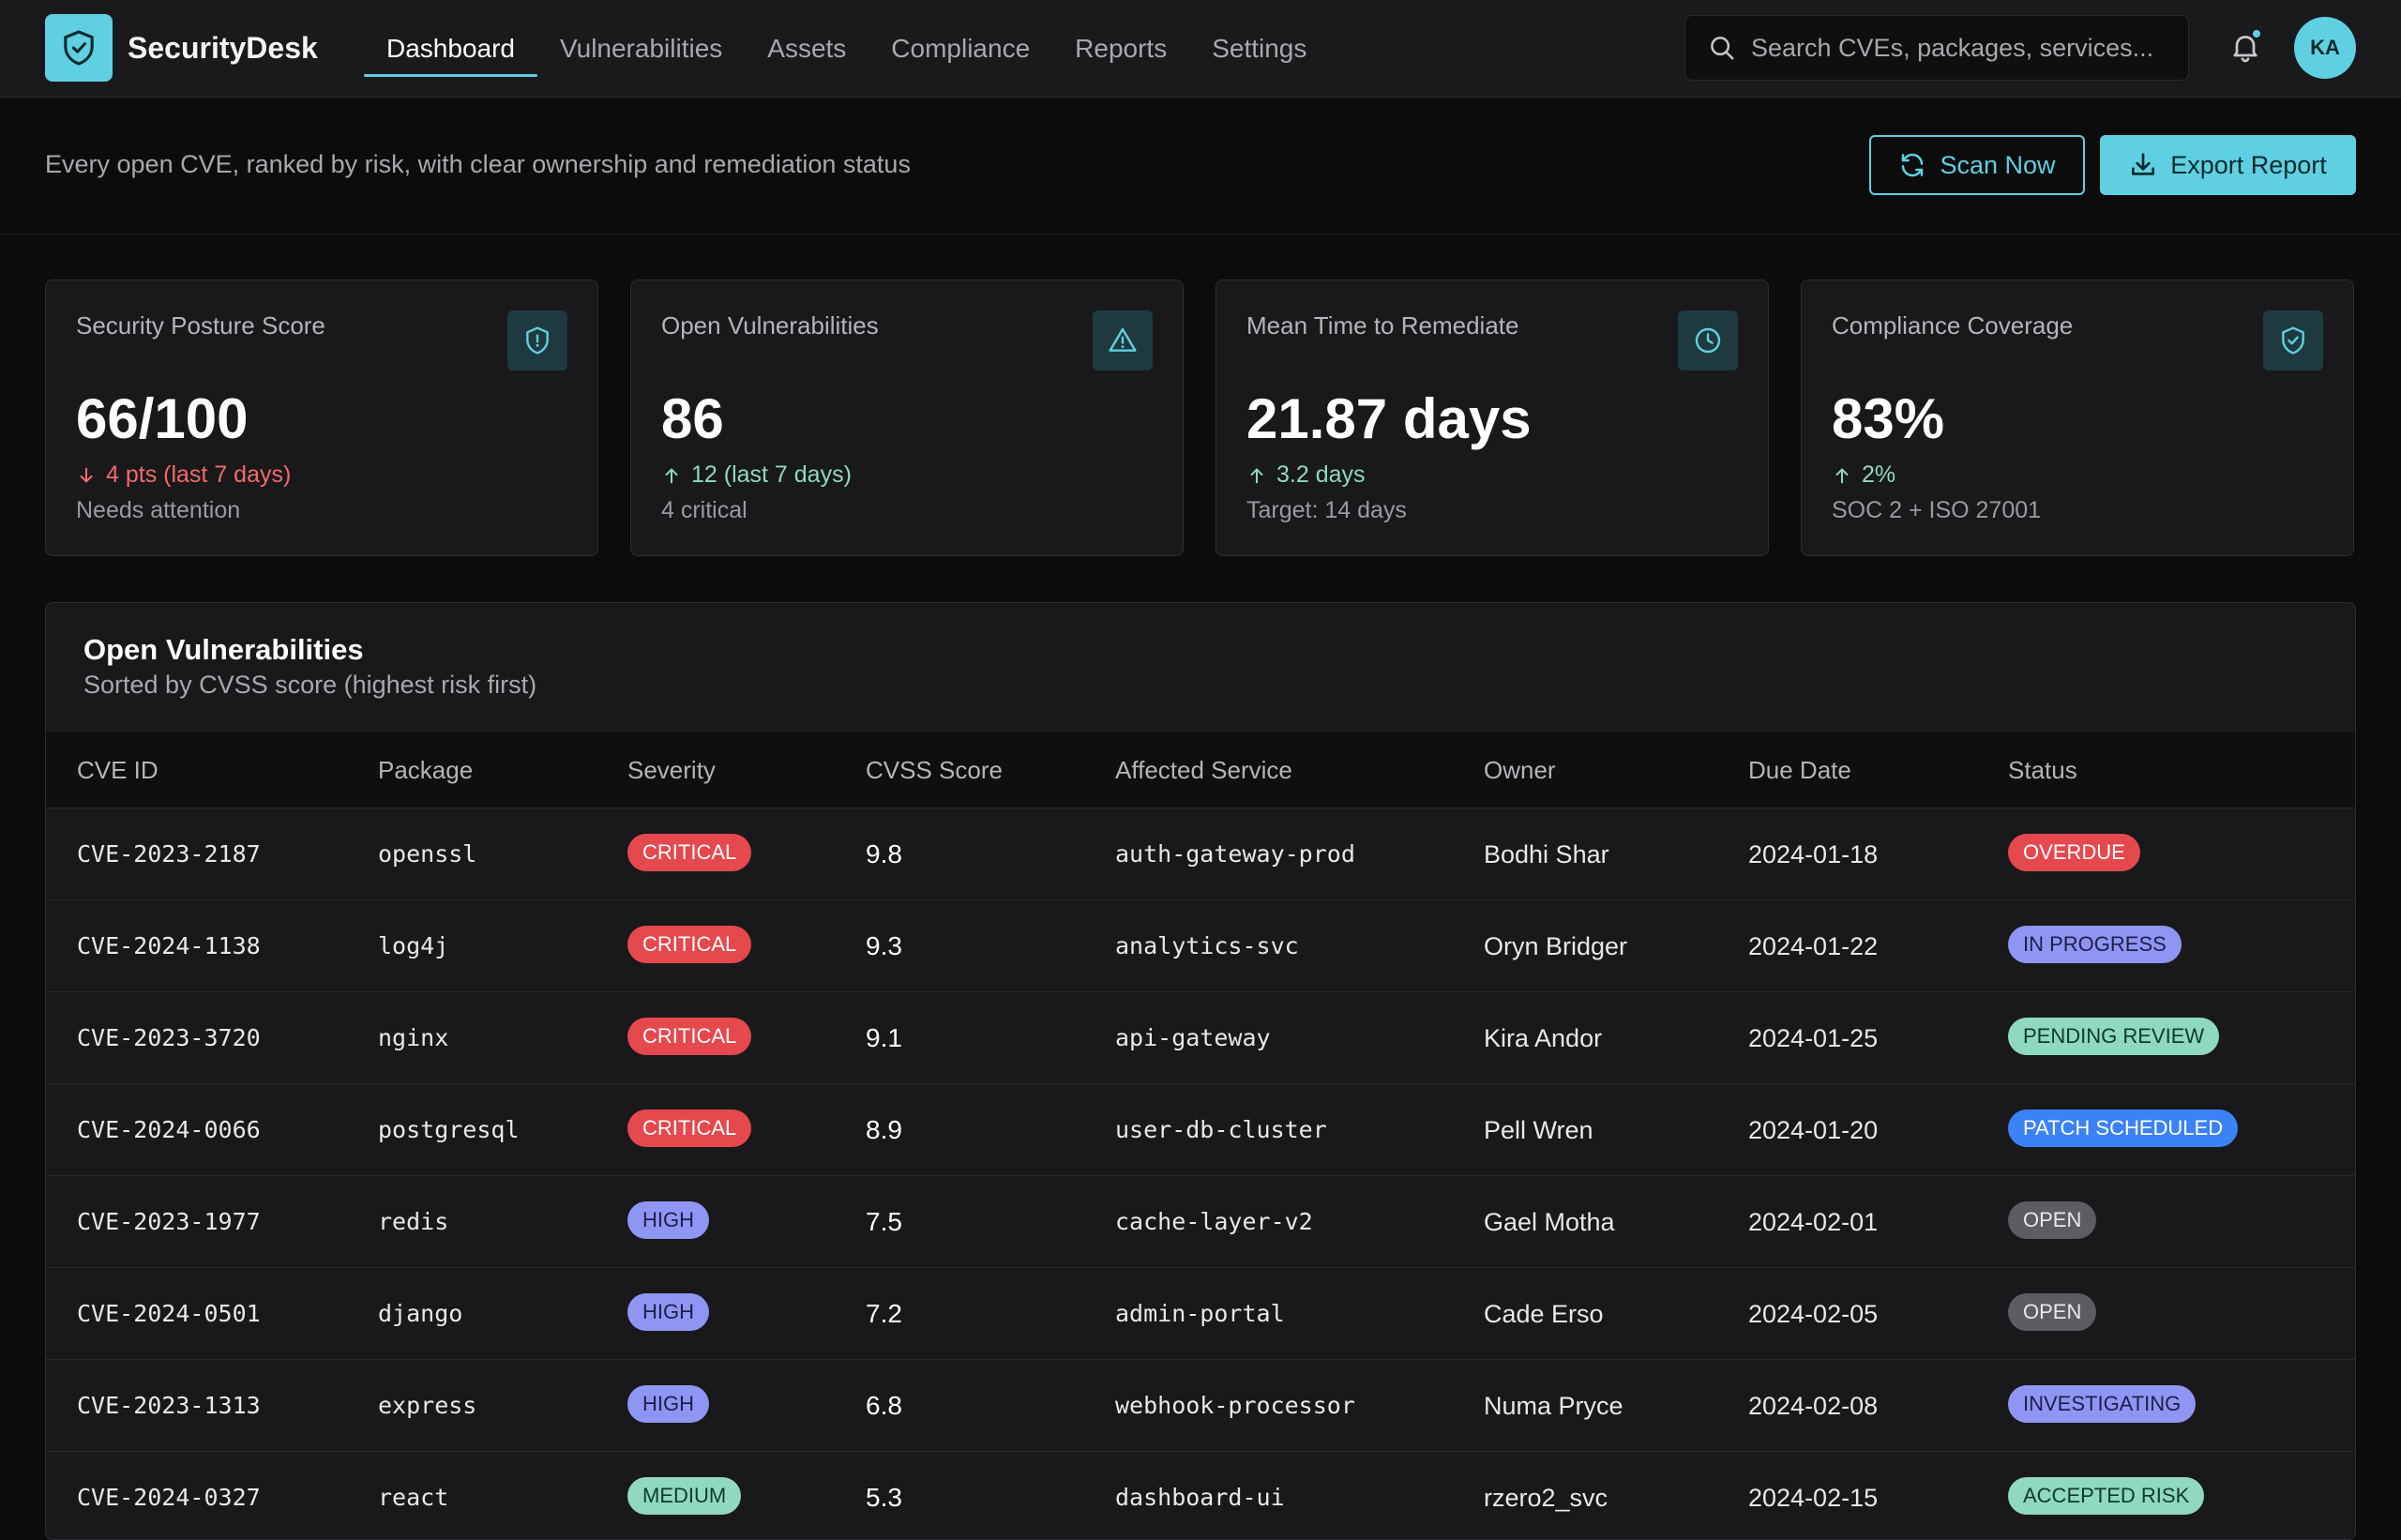 The image size is (2401, 1540). I want to click on cve-id: CVE-2023-3720, so click(169, 1037).